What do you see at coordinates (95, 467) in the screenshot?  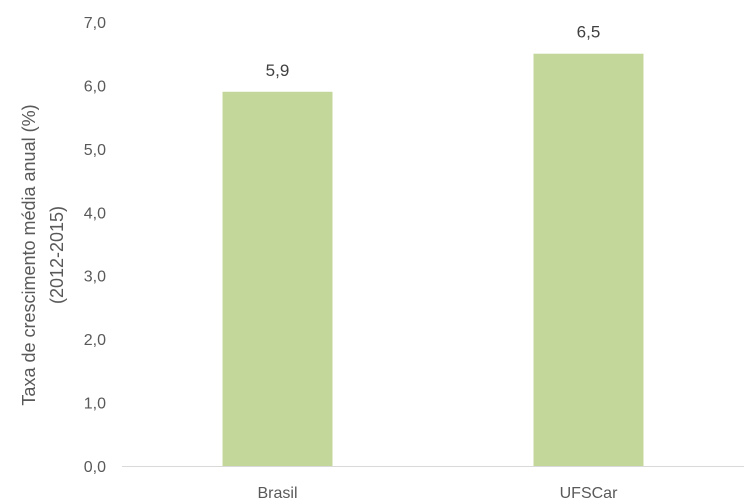 I see `y-tick-label: 0,0` at bounding box center [95, 467].